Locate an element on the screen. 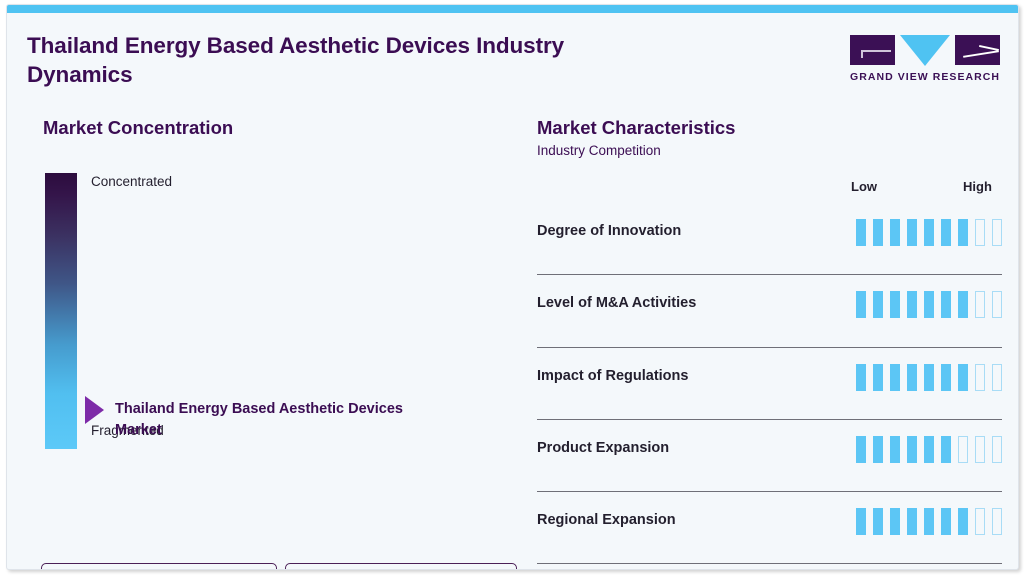 This screenshot has height=576, width=1025. market-characteristics-title: Market Characteristics is located at coordinates (636, 127).